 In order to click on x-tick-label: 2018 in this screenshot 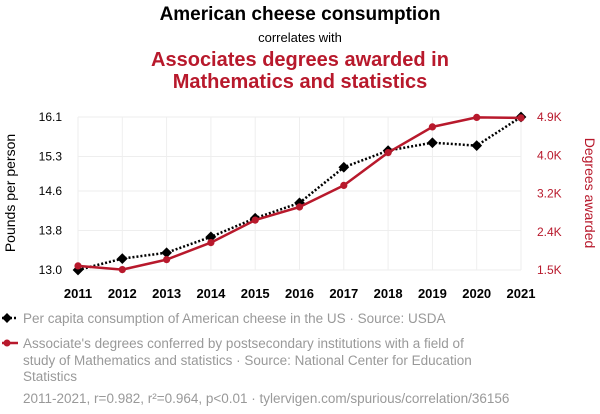, I will do `click(388, 293)`.